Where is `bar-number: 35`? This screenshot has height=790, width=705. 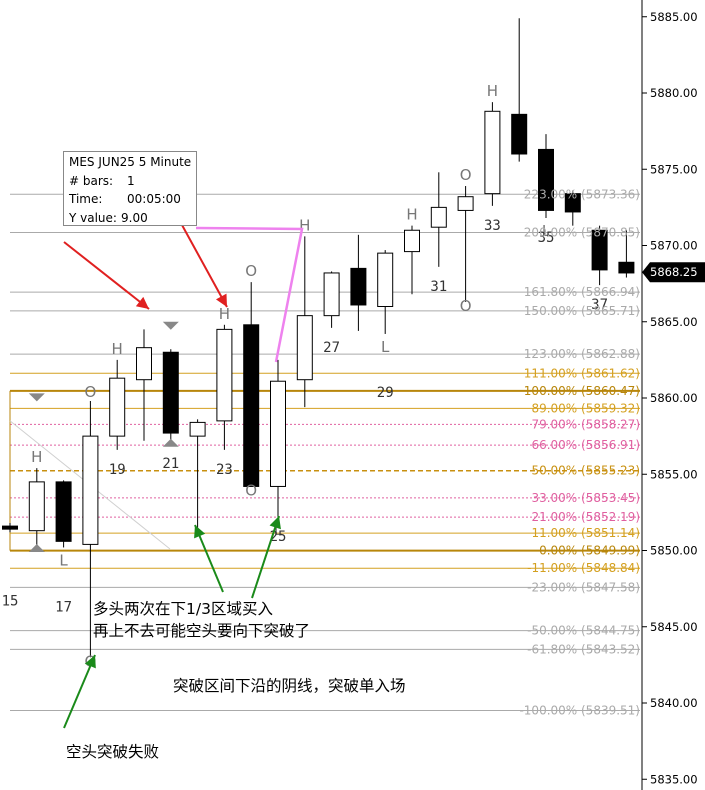
bar-number: 35 is located at coordinates (546, 238).